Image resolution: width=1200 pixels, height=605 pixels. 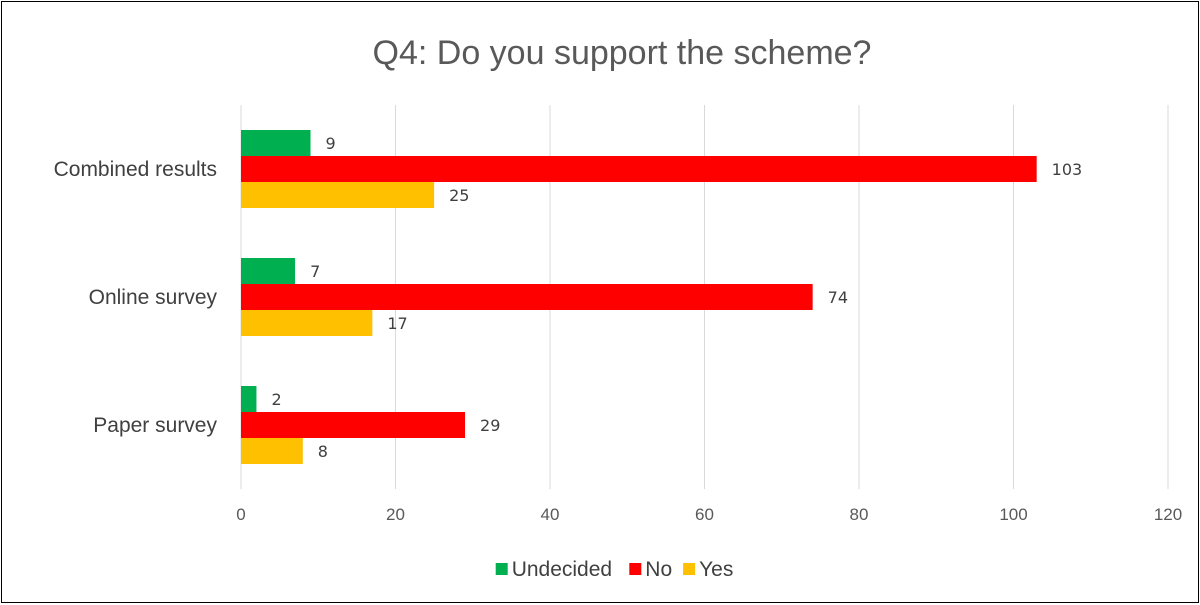 I want to click on x-tick-label: 20, so click(x=395, y=514).